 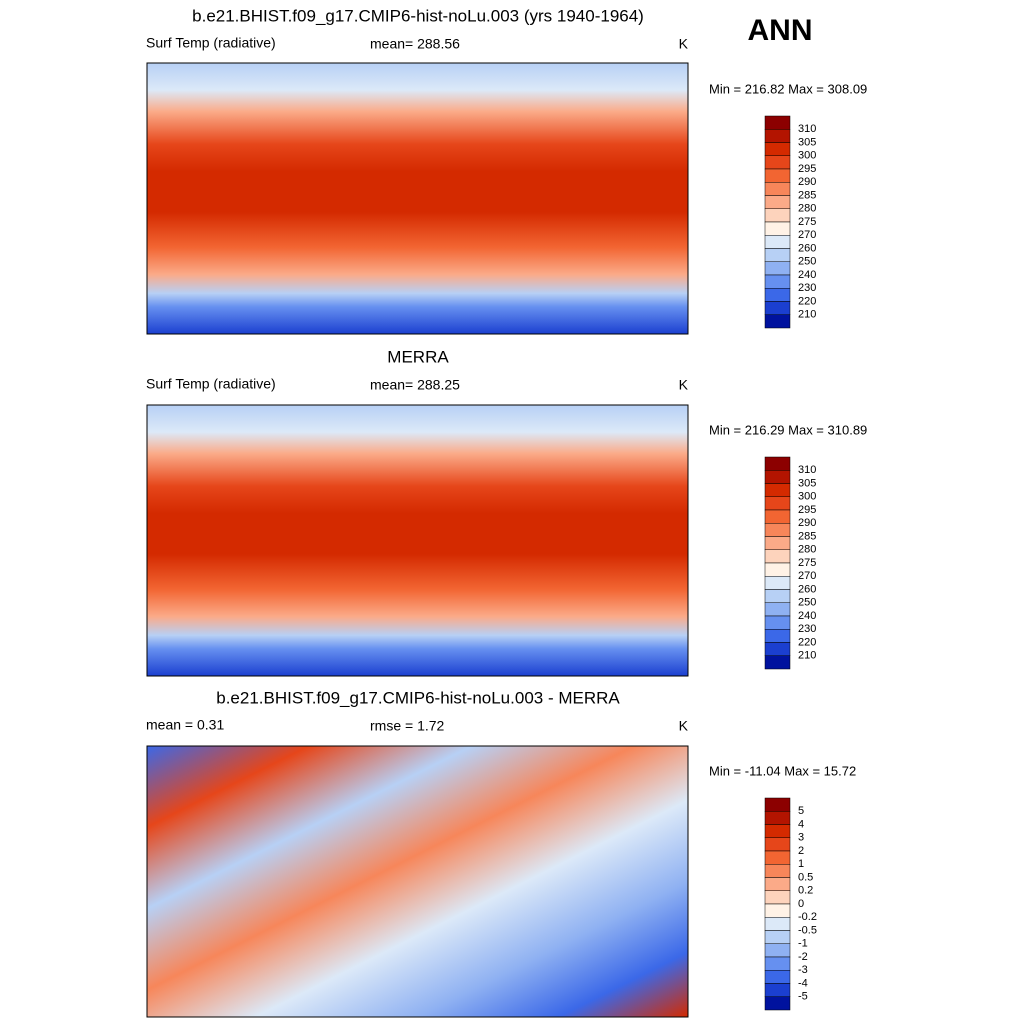 What do you see at coordinates (782, 770) in the screenshot?
I see `min-max: Min = -11.04 Max = 15.72` at bounding box center [782, 770].